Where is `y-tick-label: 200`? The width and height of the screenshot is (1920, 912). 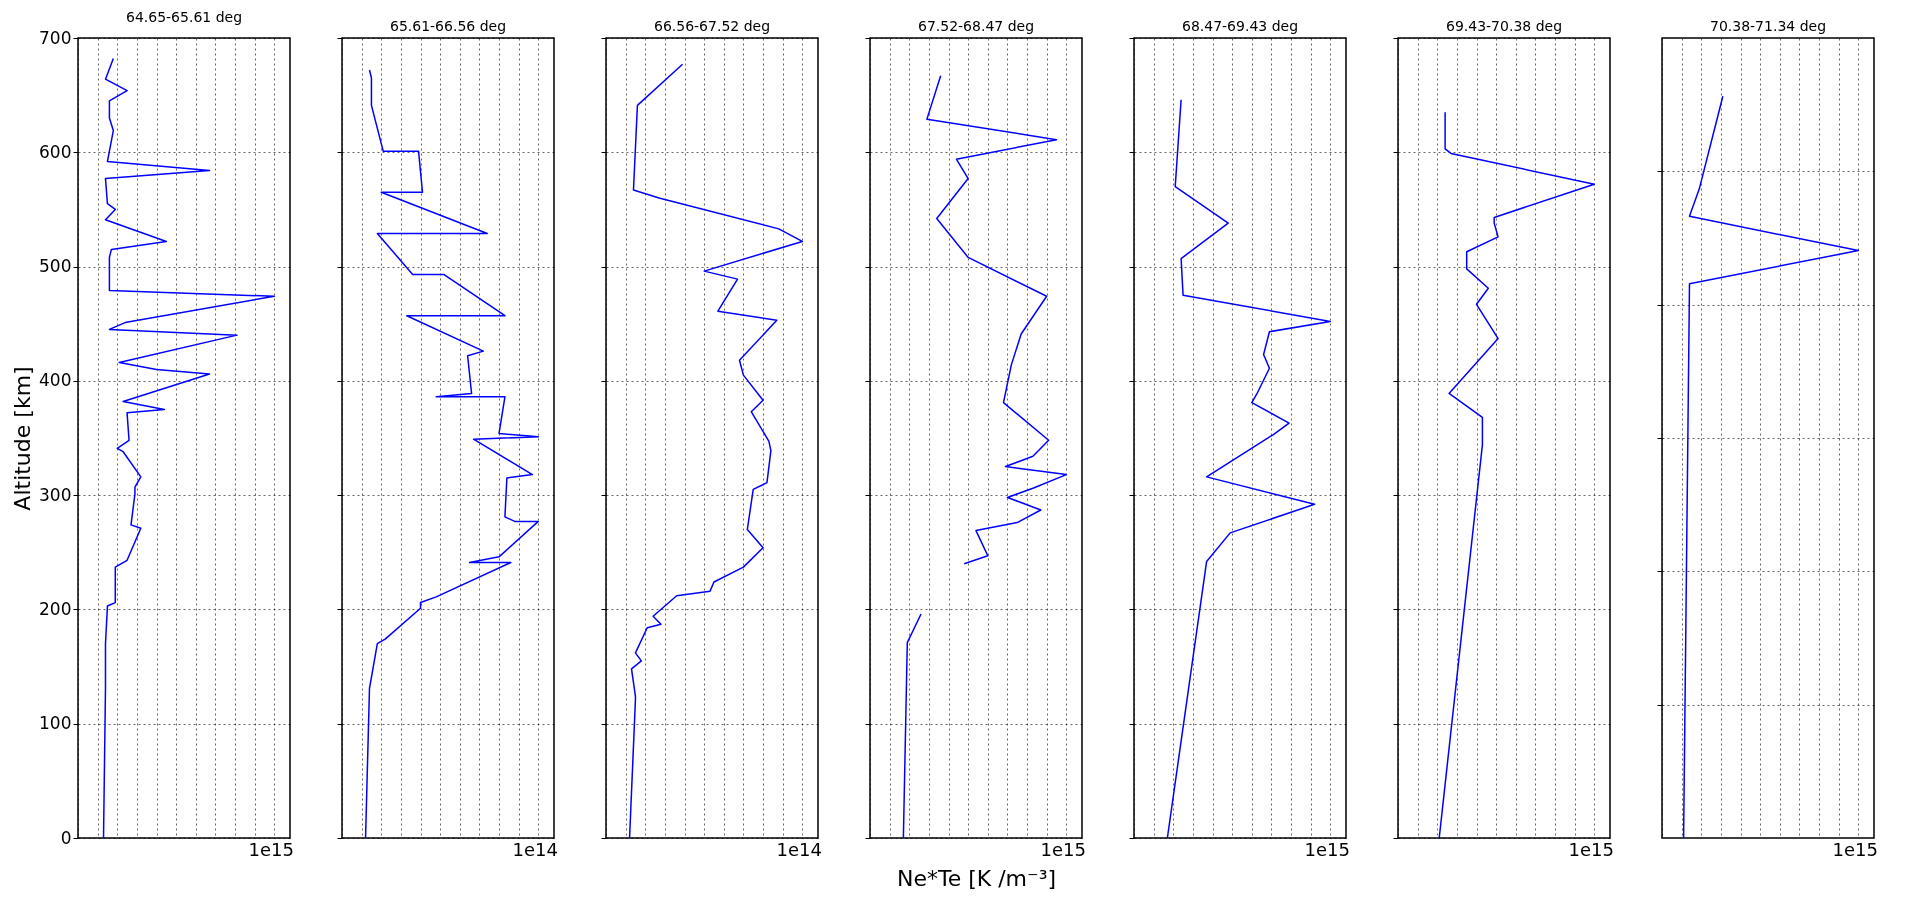 y-tick-label: 200 is located at coordinates (55, 608).